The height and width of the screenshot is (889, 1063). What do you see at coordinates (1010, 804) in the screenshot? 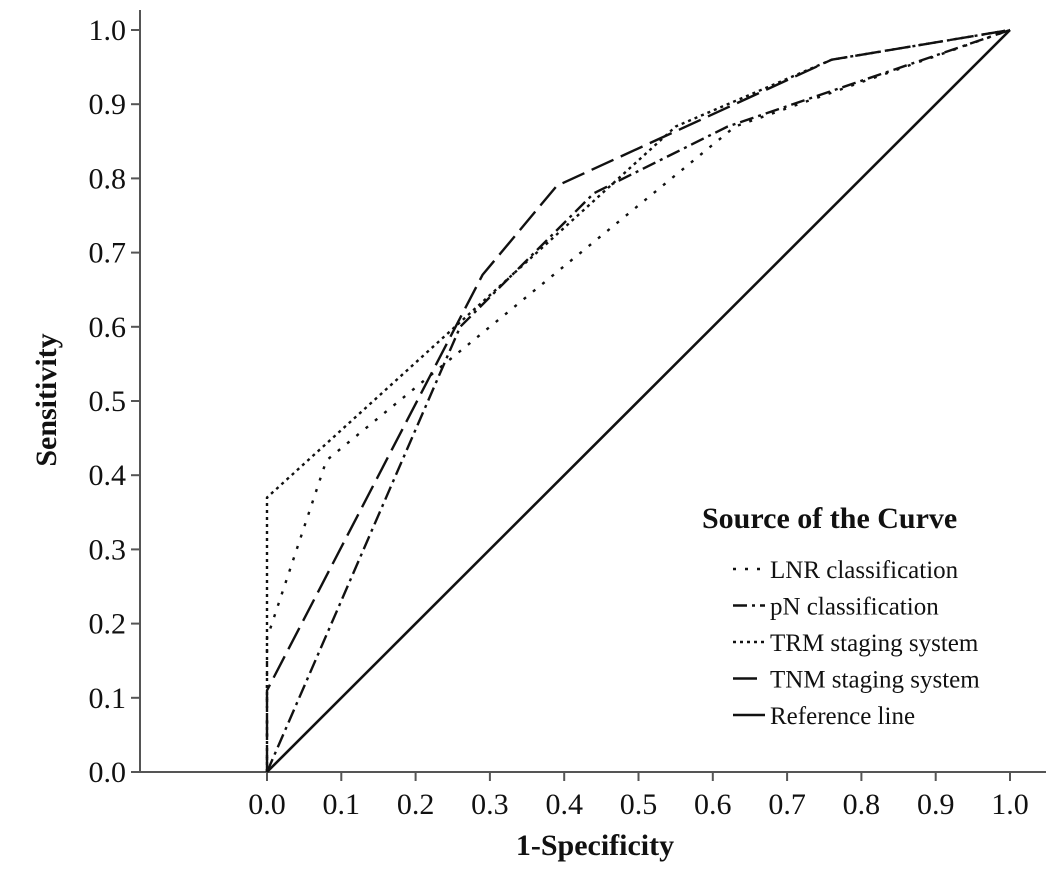
I see `x-tick-label: 1.0` at bounding box center [1010, 804].